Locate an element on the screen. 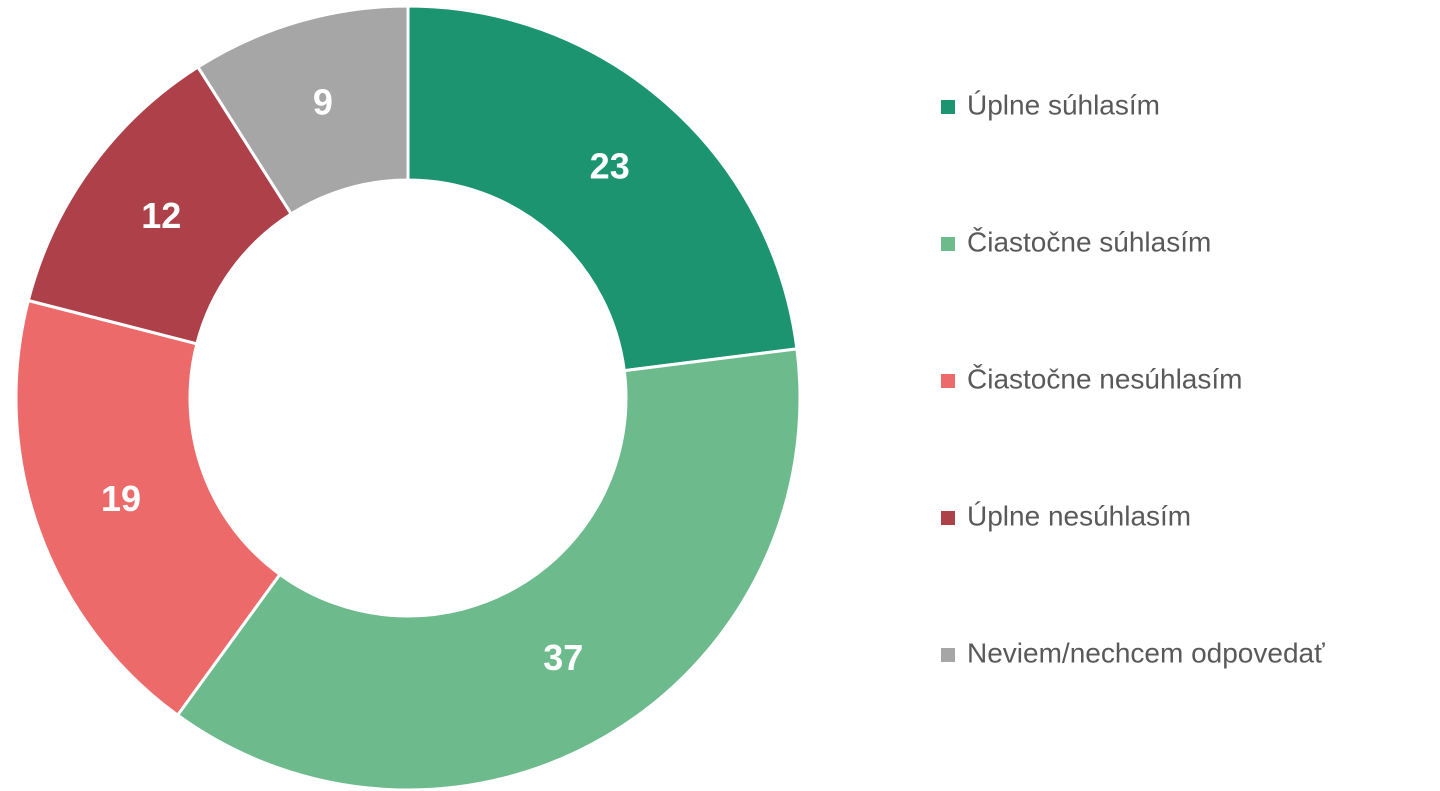  data-label: 9 is located at coordinates (323, 102).